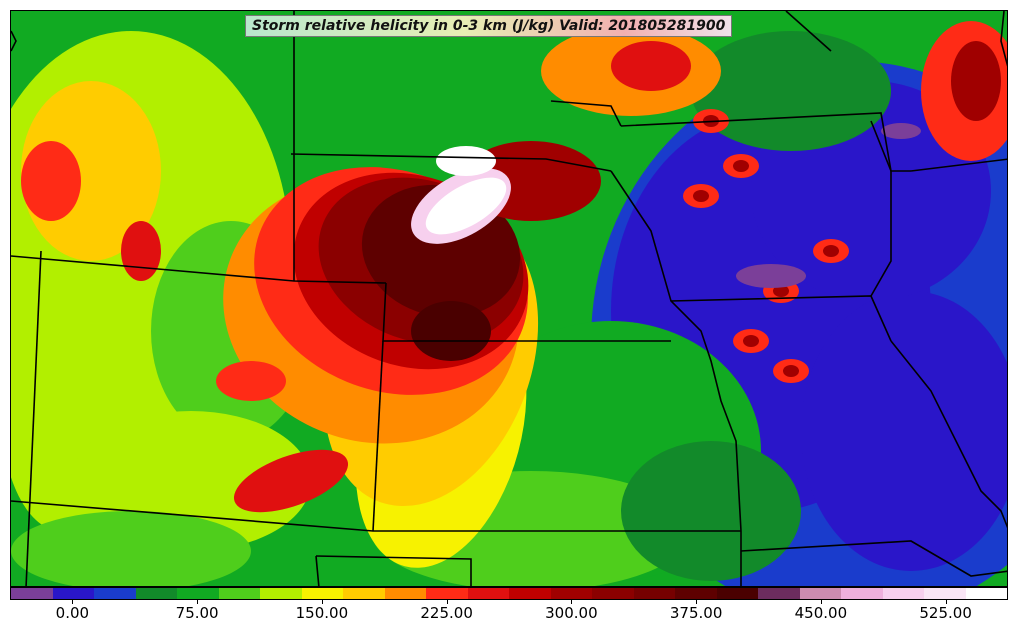  I want to click on colorbar-tick-label: 300.00, so click(571, 613).